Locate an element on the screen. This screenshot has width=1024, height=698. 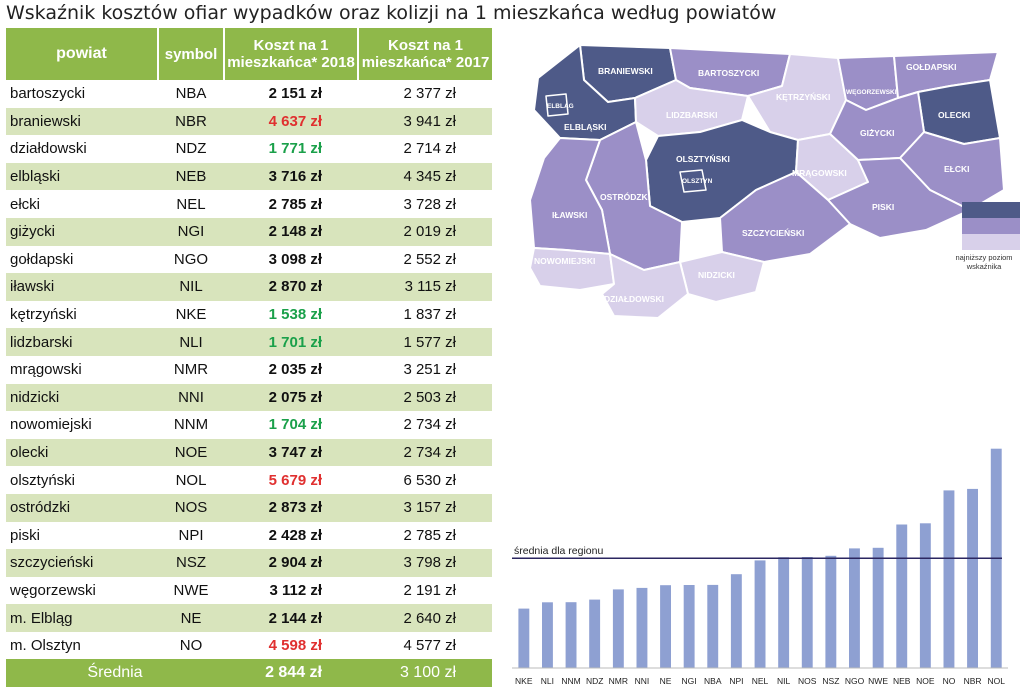
cell-cost-2017: 2 714 zł is located at coordinates (429, 149).